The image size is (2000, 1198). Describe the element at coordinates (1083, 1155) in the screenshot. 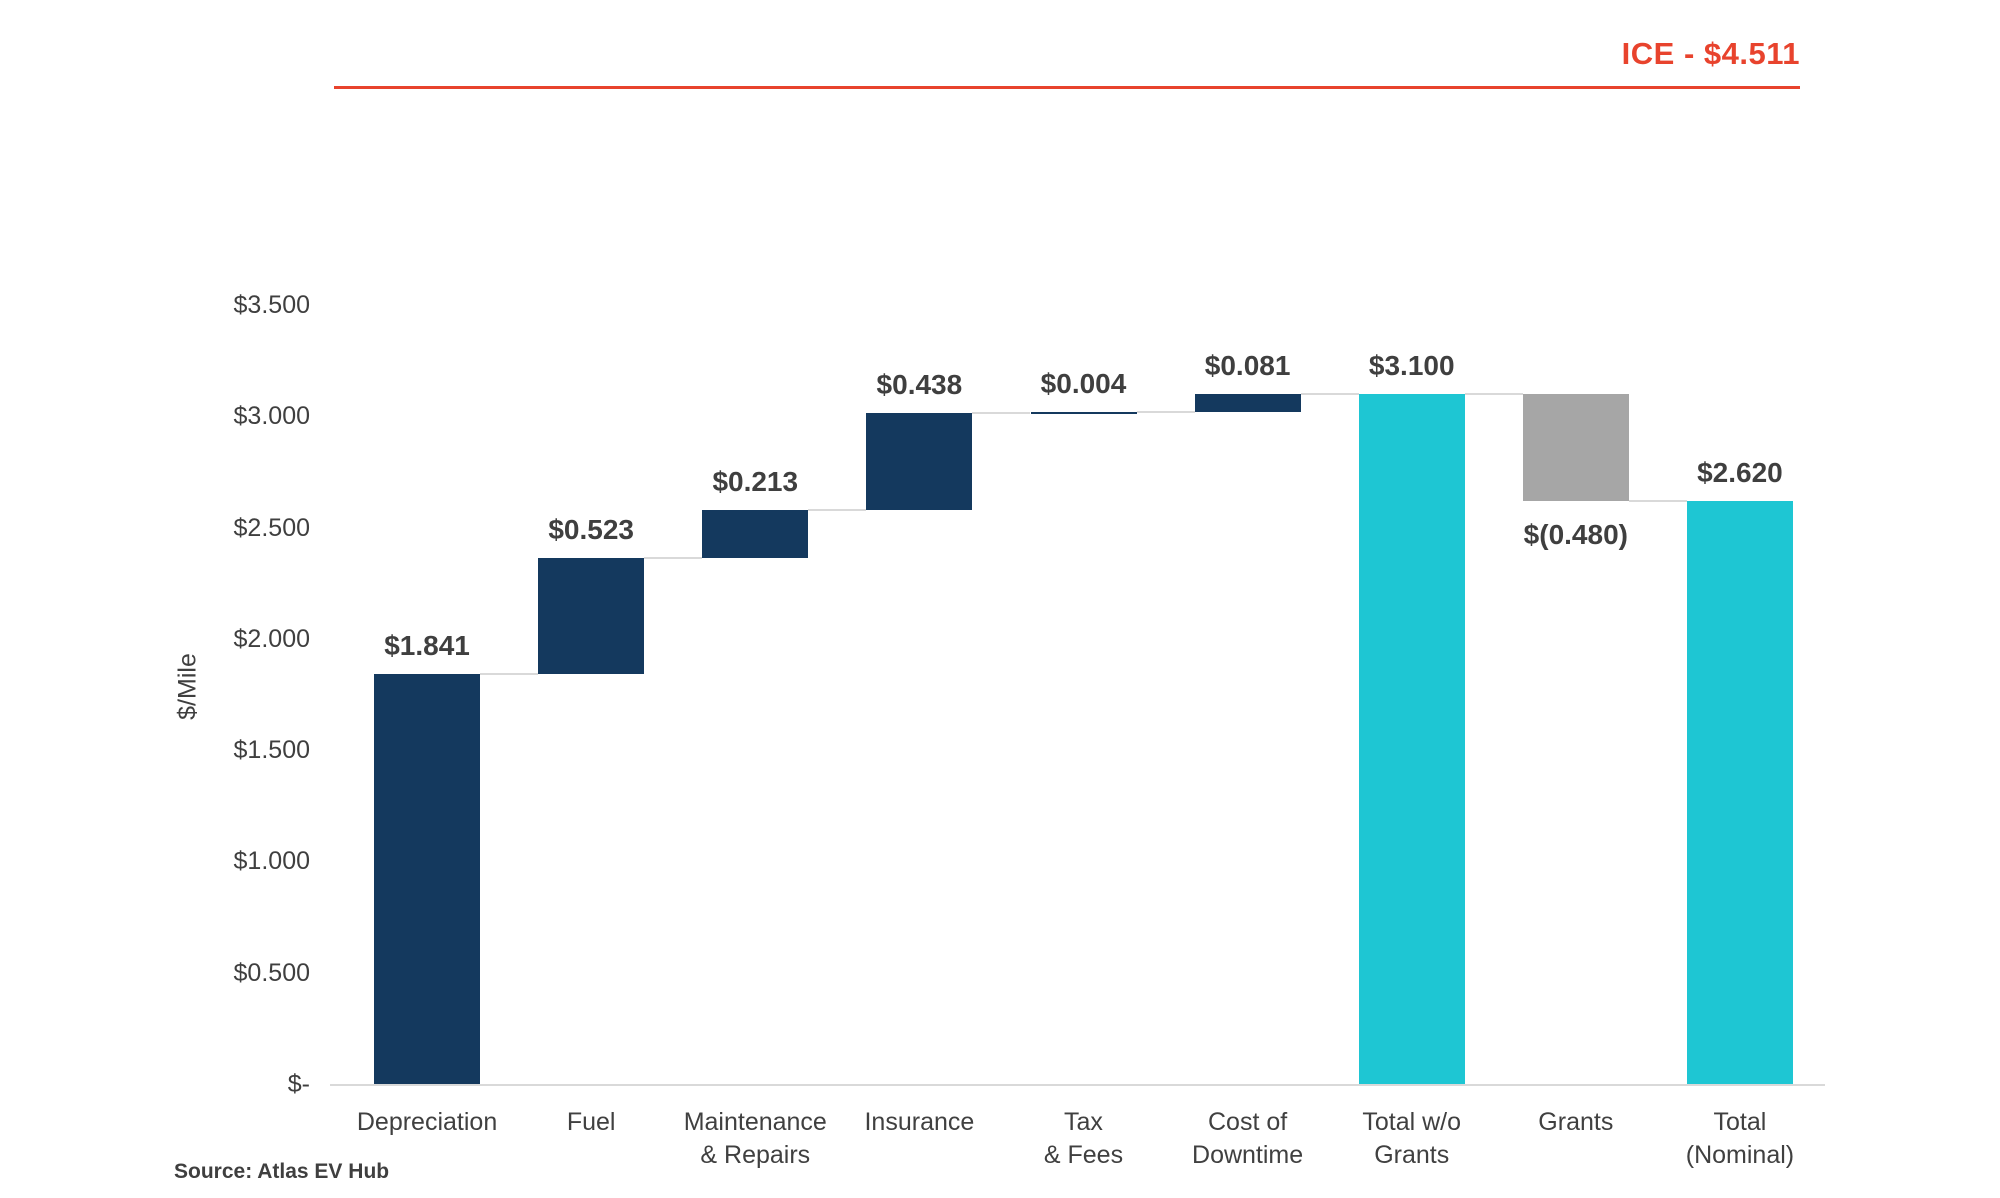

I see `x-axis-category-label-line: & Fees` at that location.